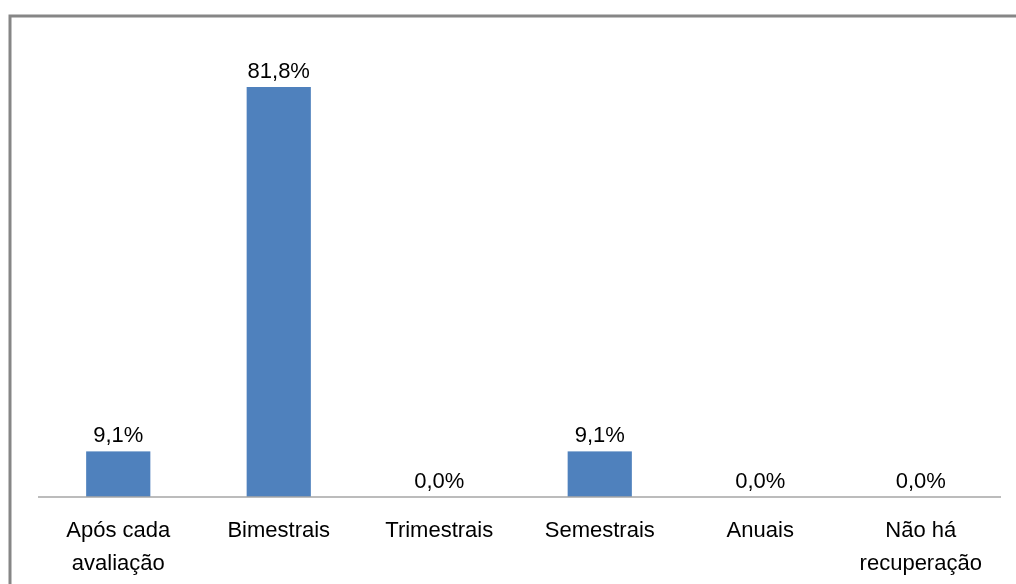 The width and height of the screenshot is (1016, 584). Describe the element at coordinates (279, 529) in the screenshot. I see `x-tick-label: Bimestrais` at that location.